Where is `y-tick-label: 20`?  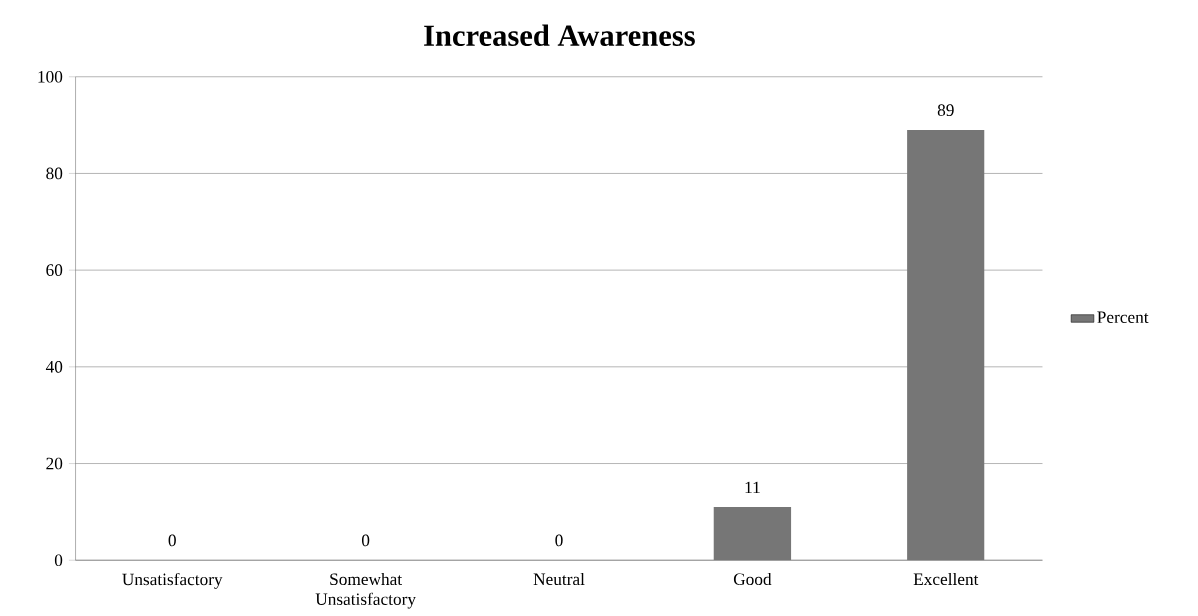 y-tick-label: 20 is located at coordinates (54, 463).